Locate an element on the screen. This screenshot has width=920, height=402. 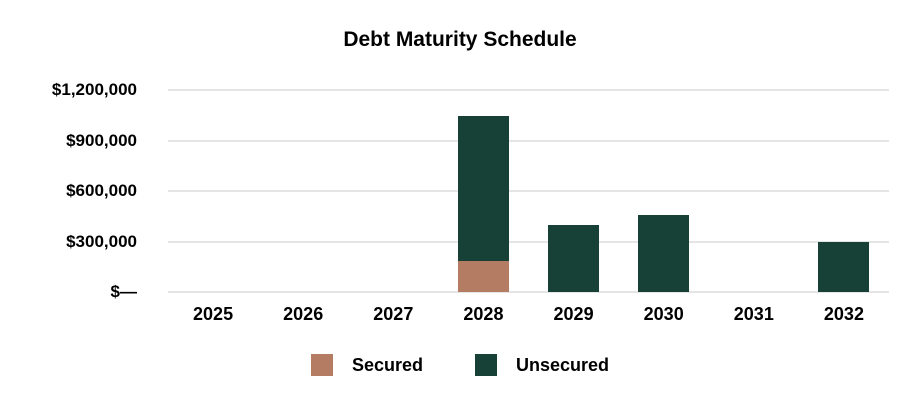
chart-title: Debt Maturity Schedule is located at coordinates (460, 39).